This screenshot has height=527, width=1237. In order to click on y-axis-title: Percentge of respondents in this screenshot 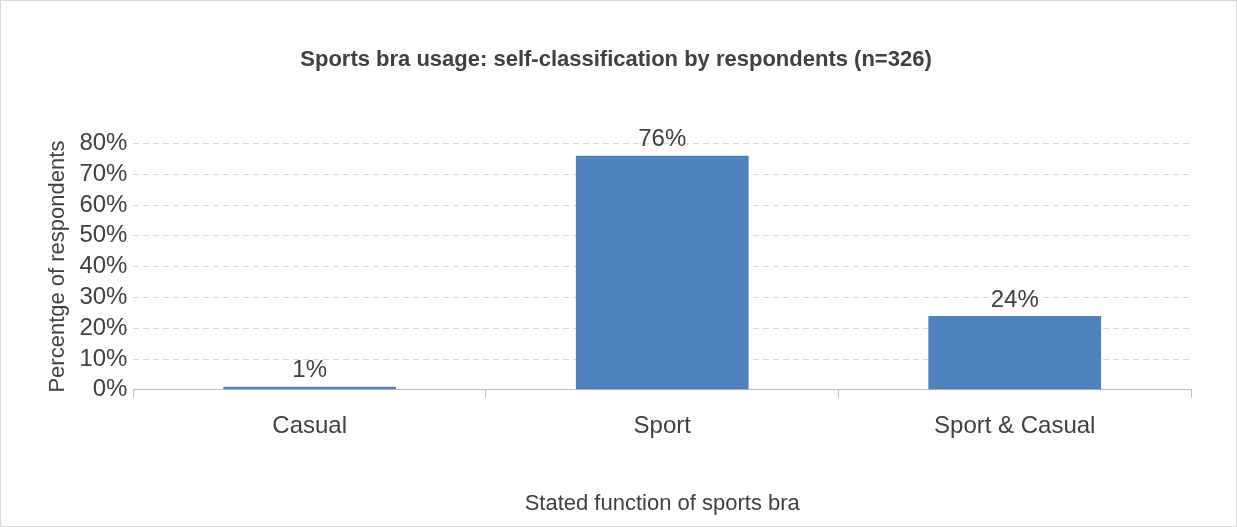, I will do `click(57, 266)`.